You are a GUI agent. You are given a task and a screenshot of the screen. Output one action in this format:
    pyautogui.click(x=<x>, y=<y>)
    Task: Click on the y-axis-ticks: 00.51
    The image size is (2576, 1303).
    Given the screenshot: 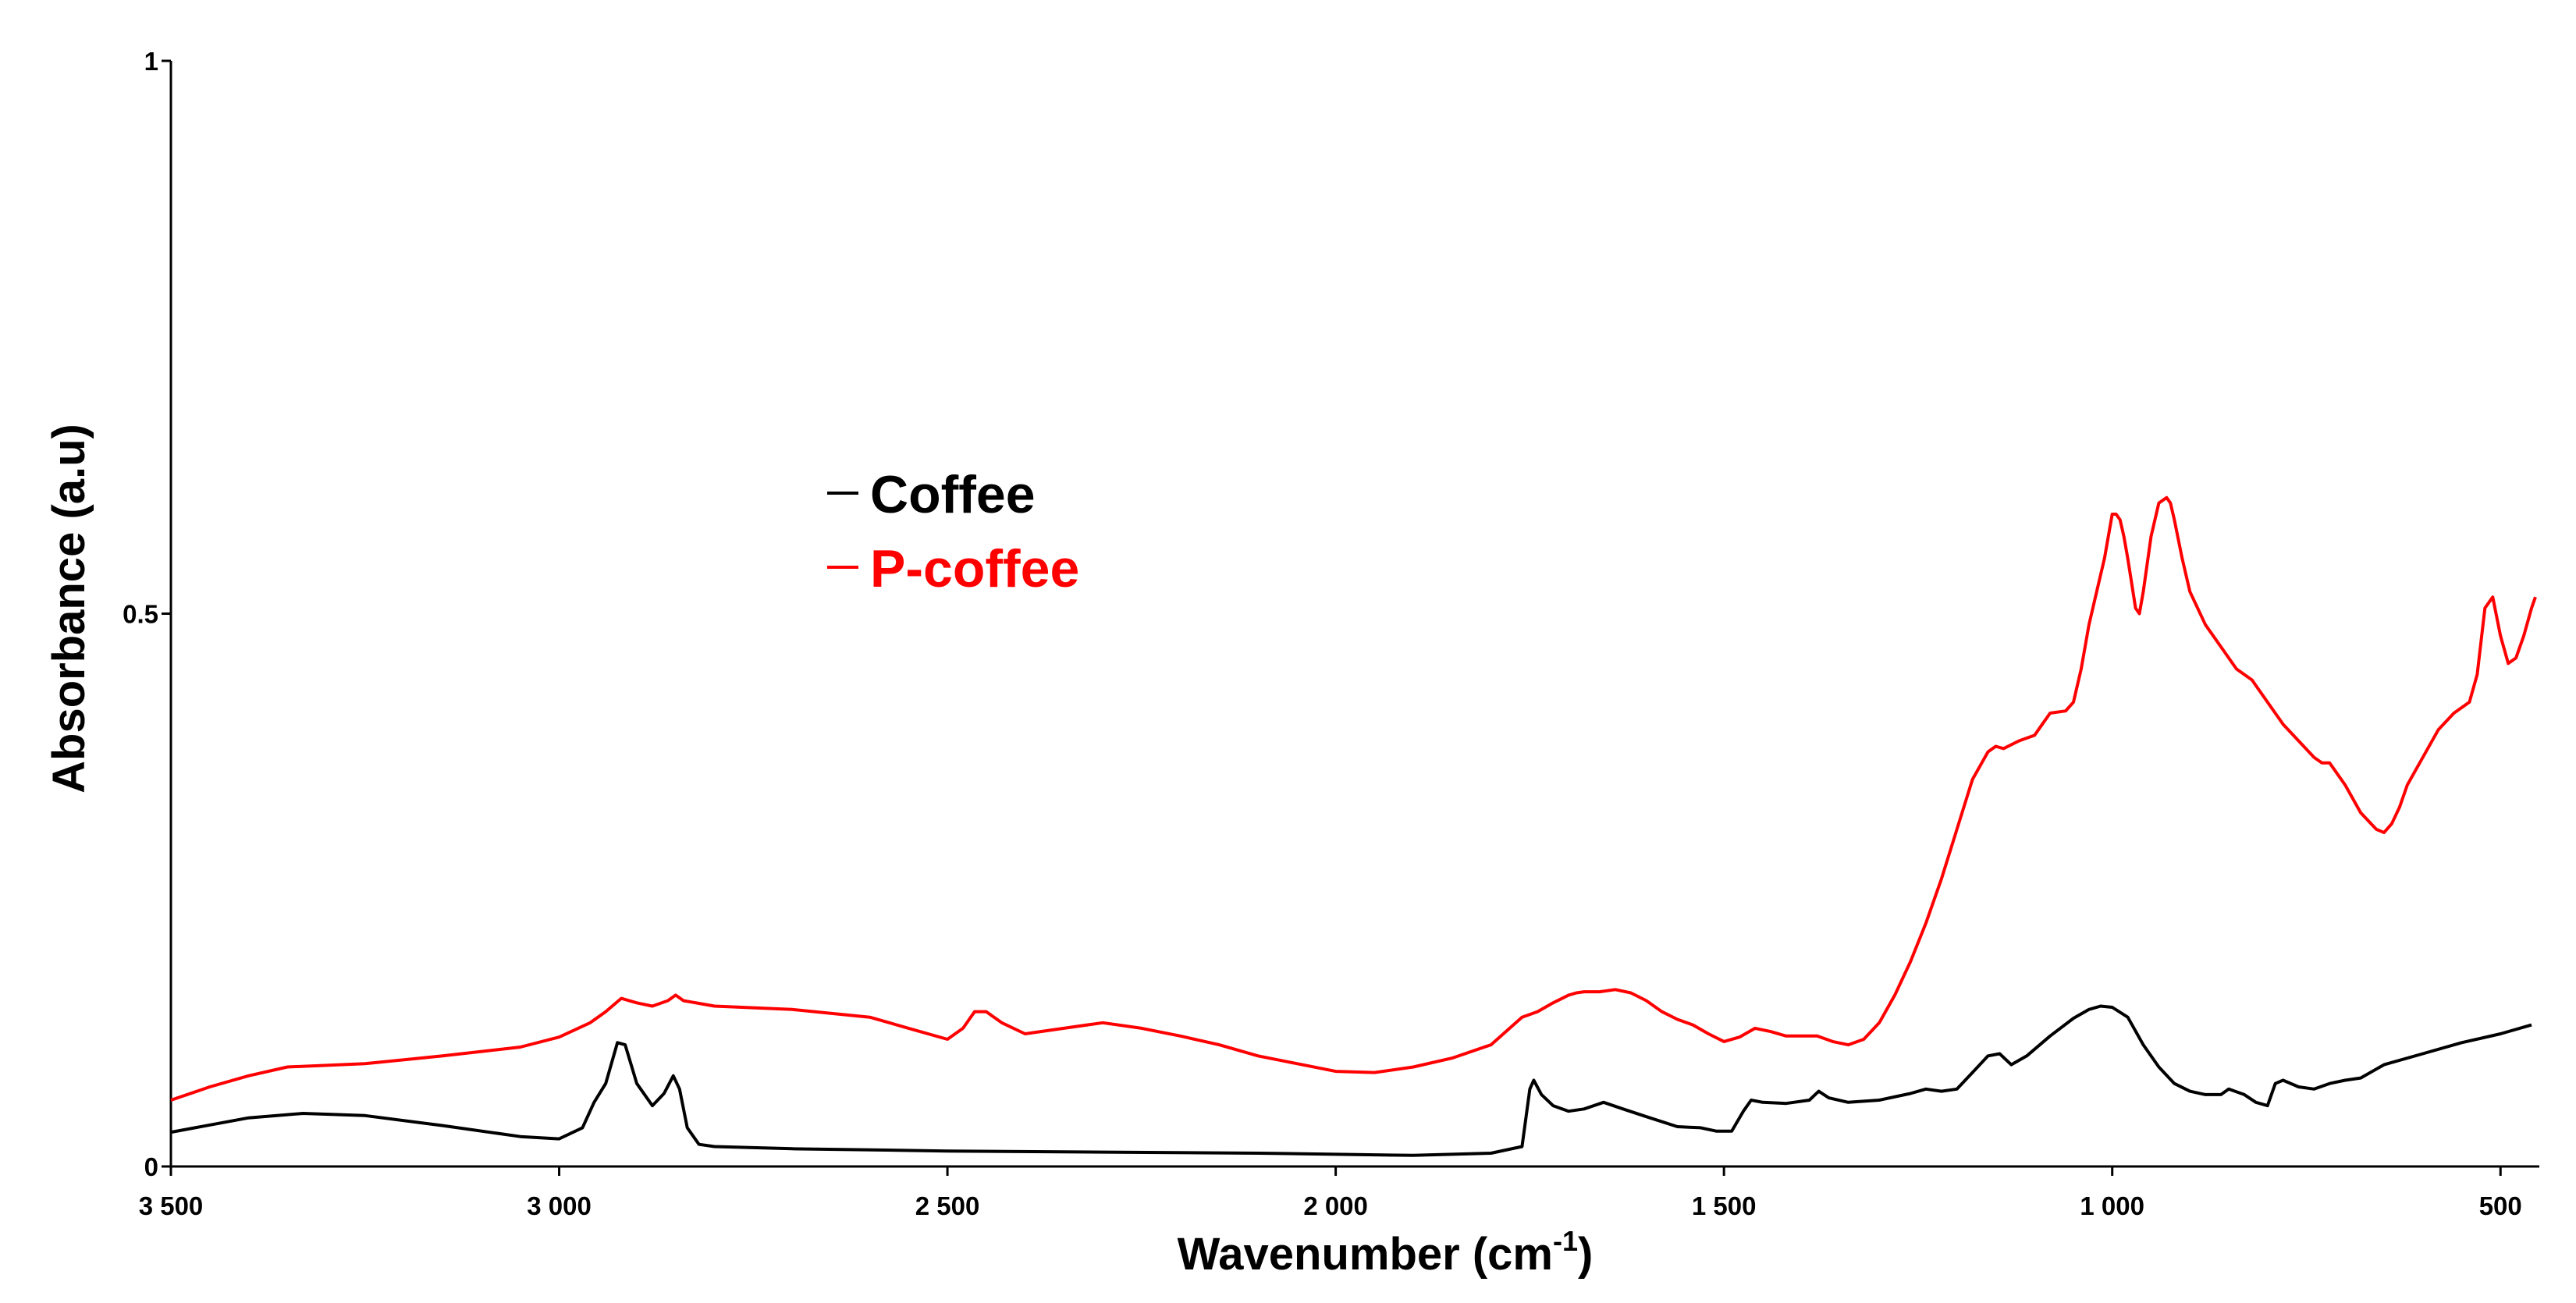 What is the action you would take?
    pyautogui.click(x=147, y=614)
    